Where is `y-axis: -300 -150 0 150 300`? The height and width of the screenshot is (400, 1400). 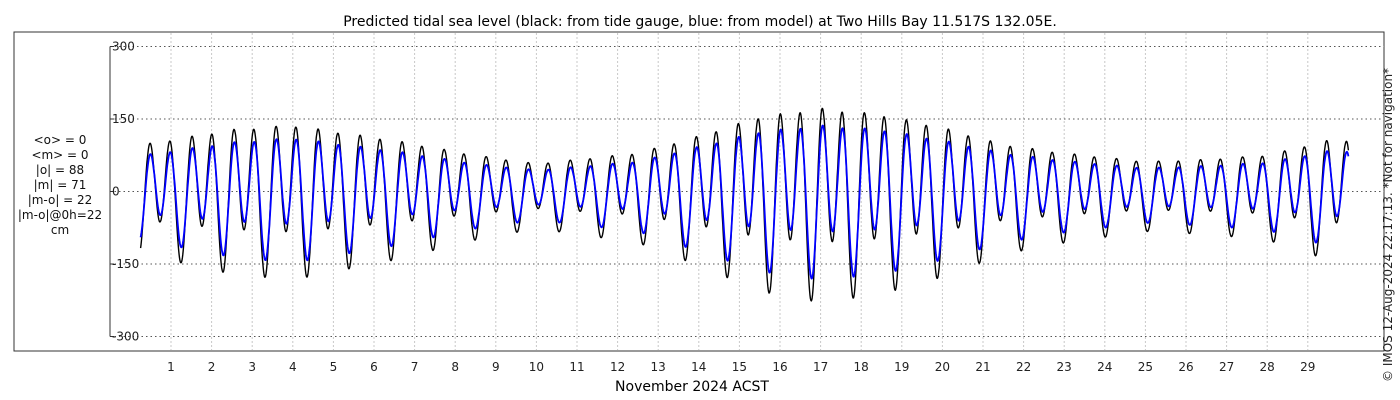 y-axis: -300 -150 0 150 300 is located at coordinates (124, 192).